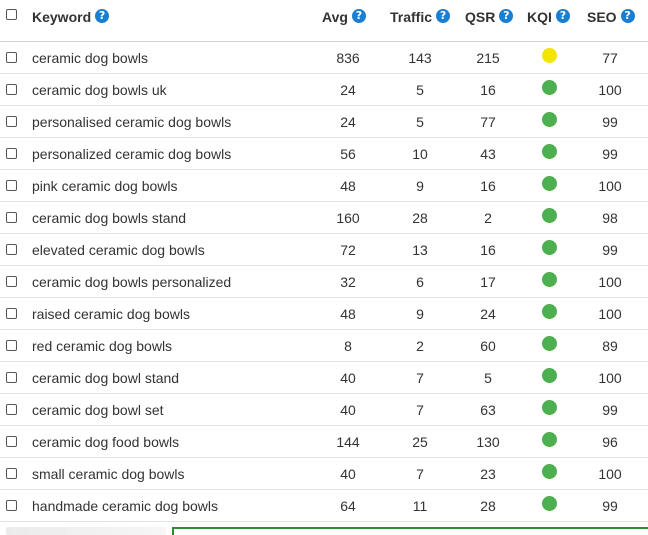  Describe the element at coordinates (106, 441) in the screenshot. I see `keyword-cell: ceramic dog food bowls` at that location.